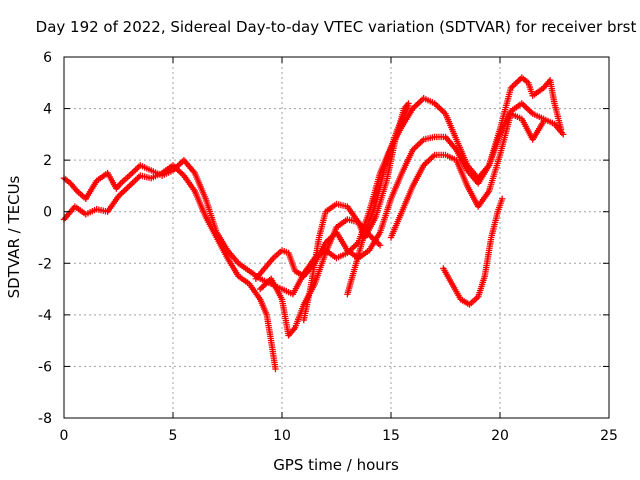 The height and width of the screenshot is (480, 640). Describe the element at coordinates (282, 436) in the screenshot. I see `x-tick-label: 10` at that location.